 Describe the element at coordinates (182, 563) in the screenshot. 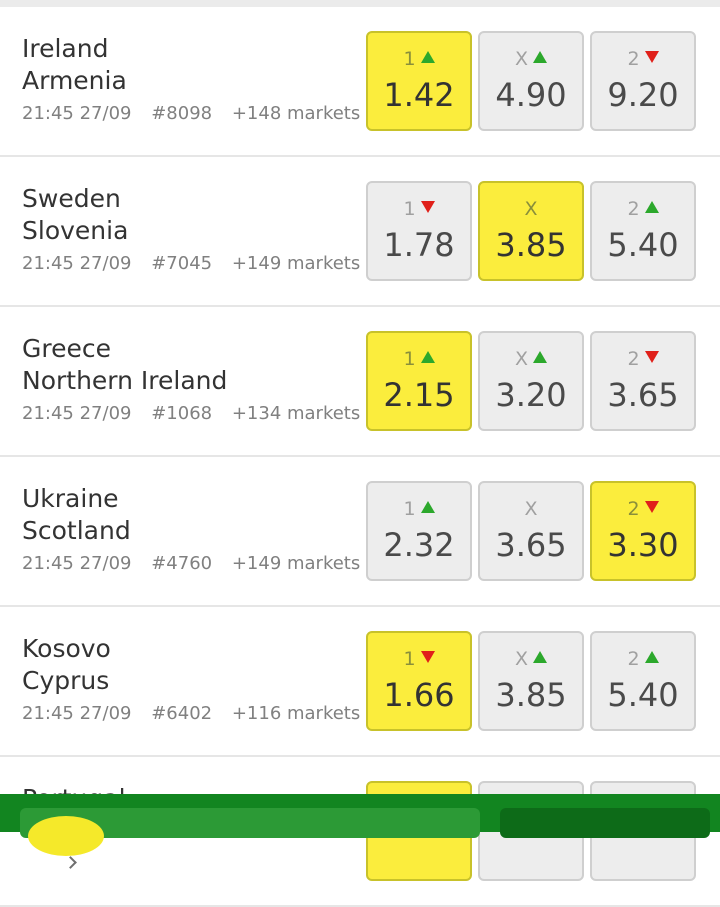

I see `match-code: #4760` at that location.